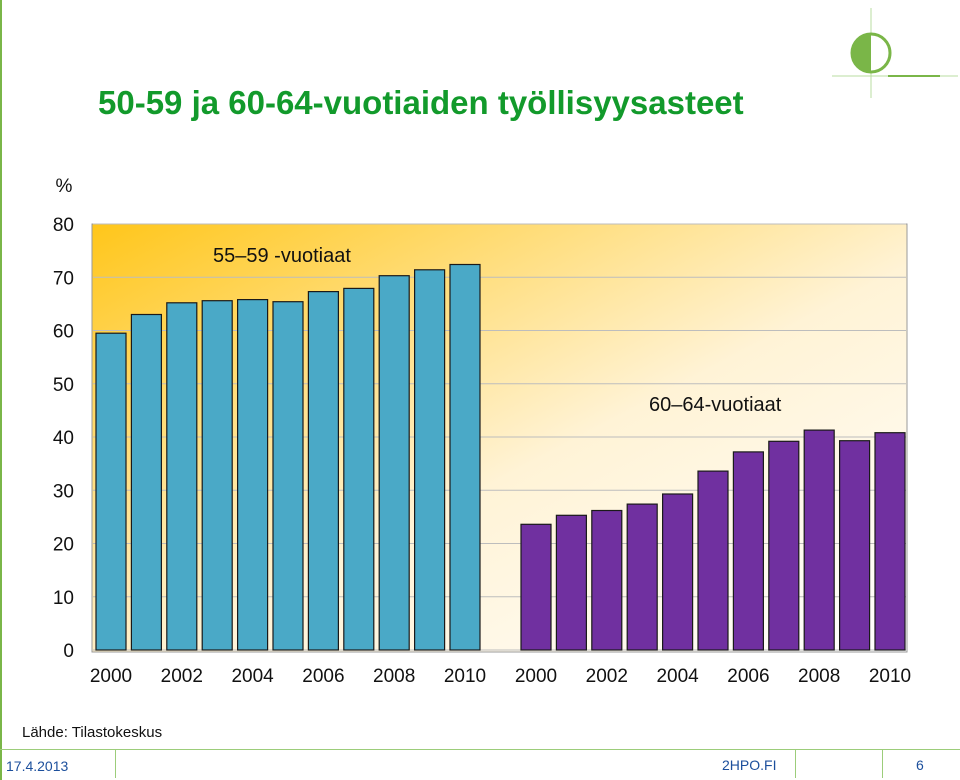 The width and height of the screenshot is (960, 780). I want to click on bar-60-64-2005, so click(713, 560).